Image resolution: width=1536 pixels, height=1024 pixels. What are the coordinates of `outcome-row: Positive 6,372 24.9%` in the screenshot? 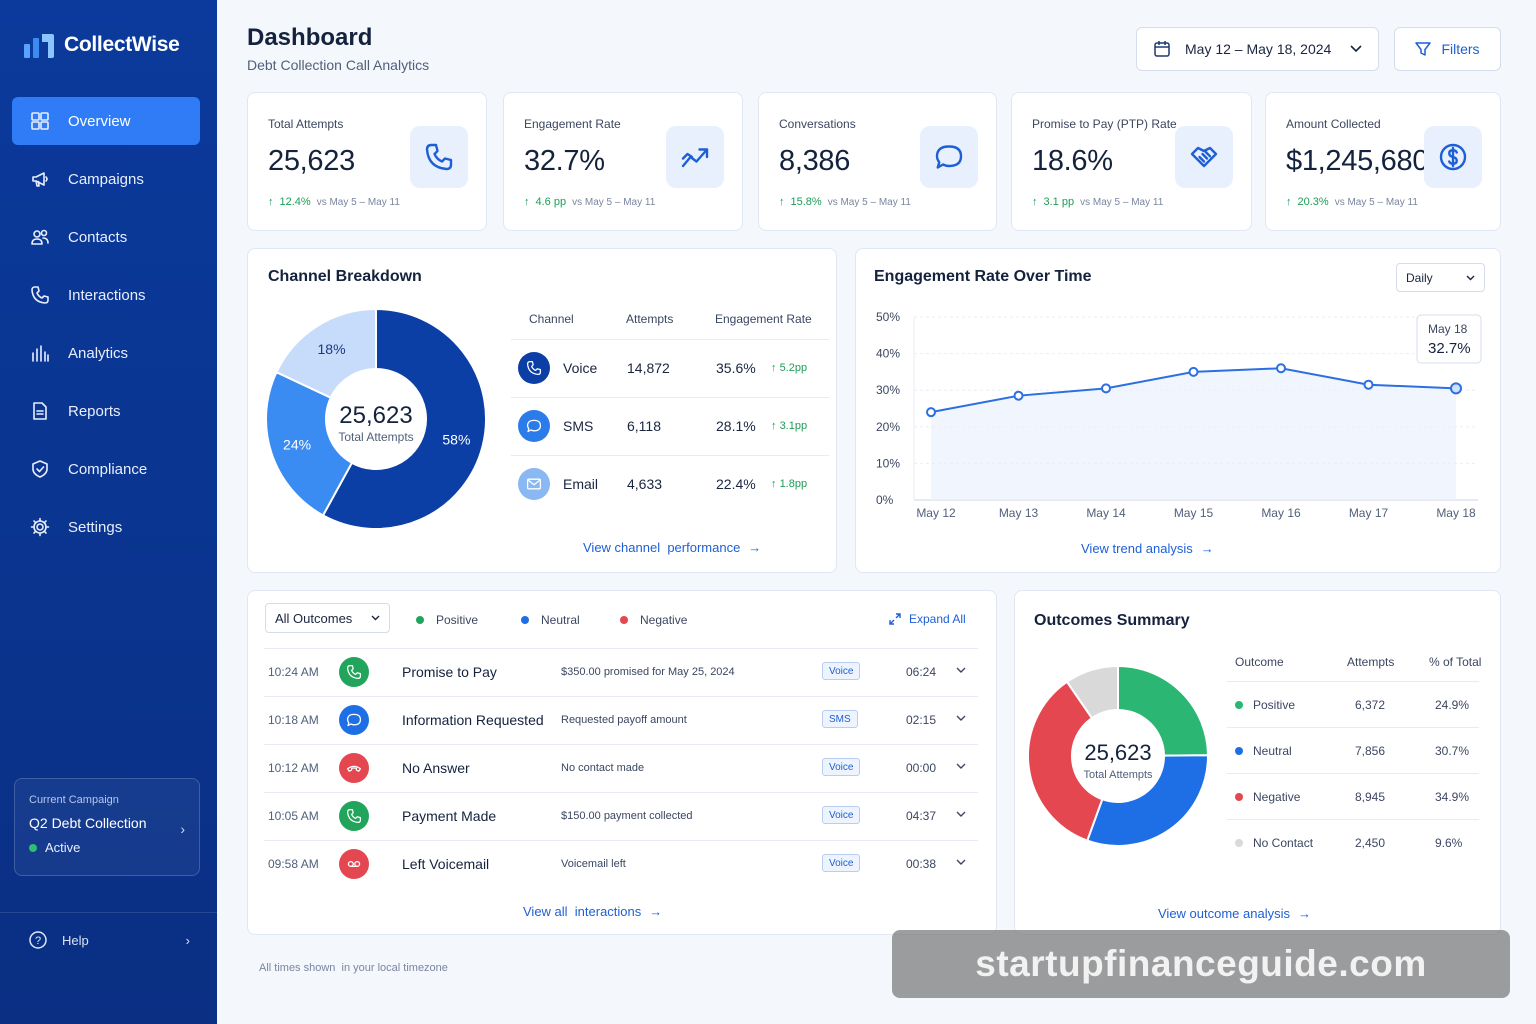 It's located at (1353, 704).